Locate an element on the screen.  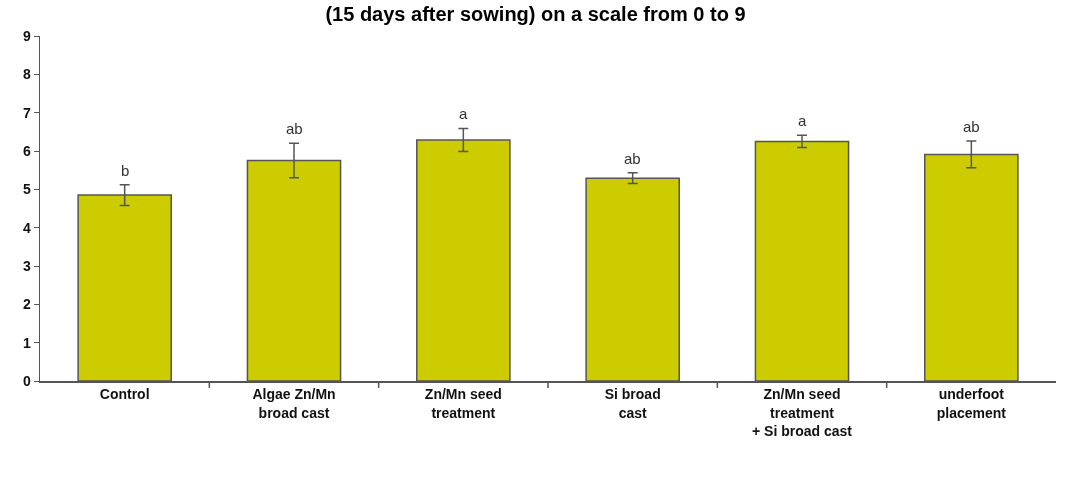
y-tick-label: 1 is located at coordinates (26, 342).